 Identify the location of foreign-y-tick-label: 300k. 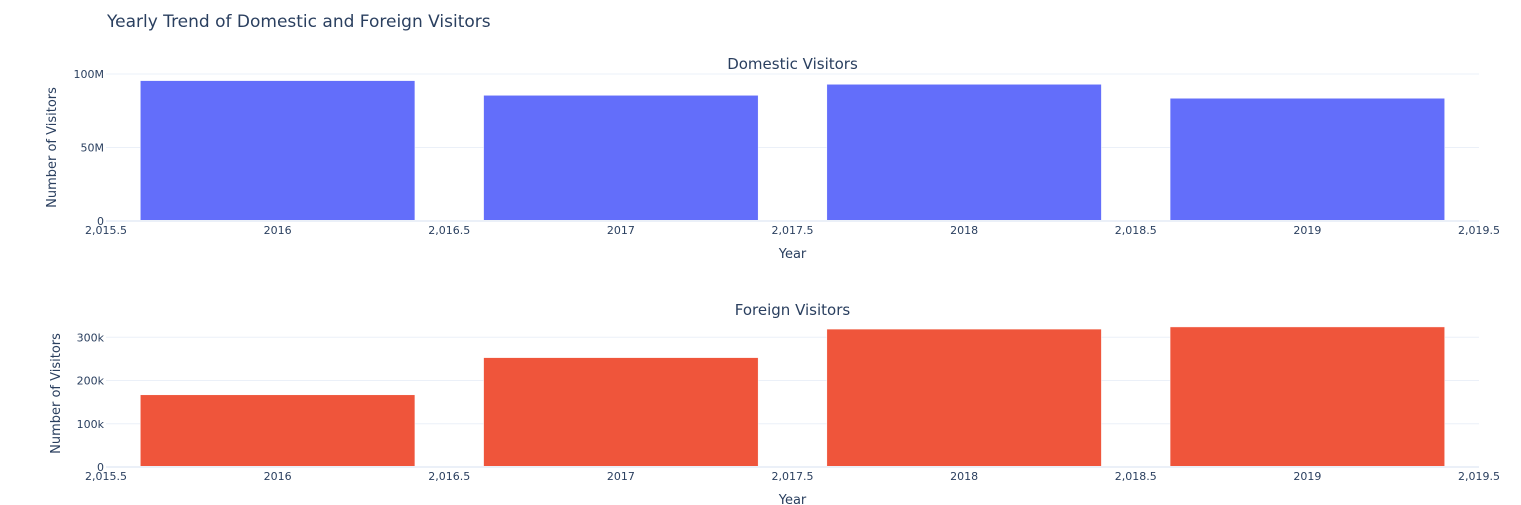
(91, 337).